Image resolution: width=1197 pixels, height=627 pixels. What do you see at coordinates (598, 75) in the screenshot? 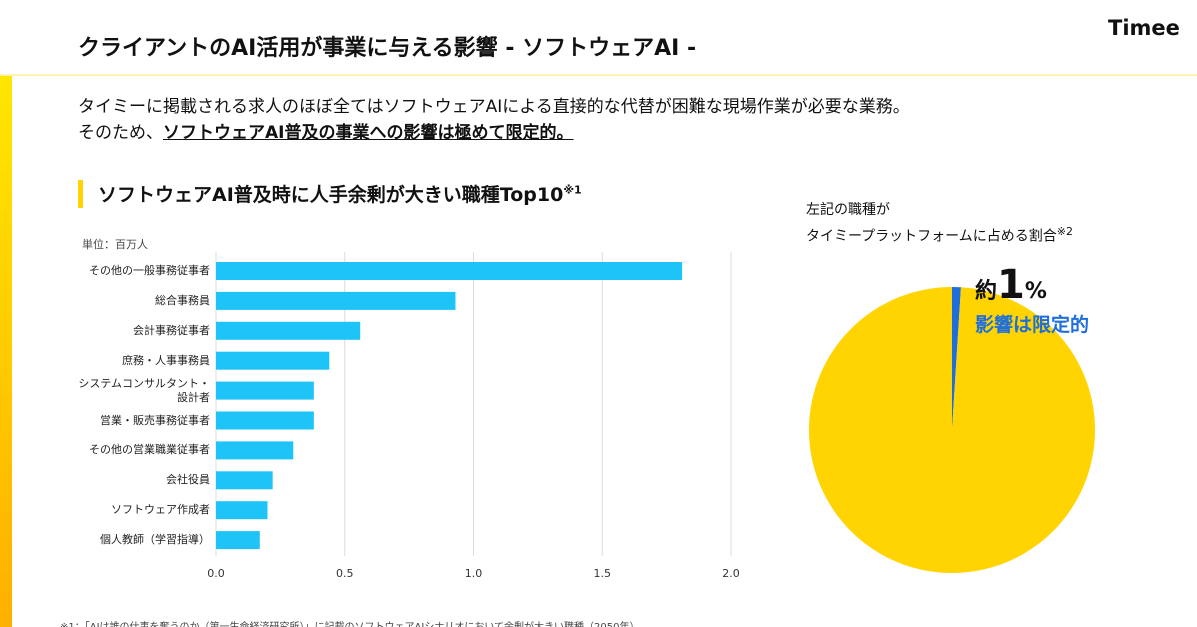
I see `header-rule` at bounding box center [598, 75].